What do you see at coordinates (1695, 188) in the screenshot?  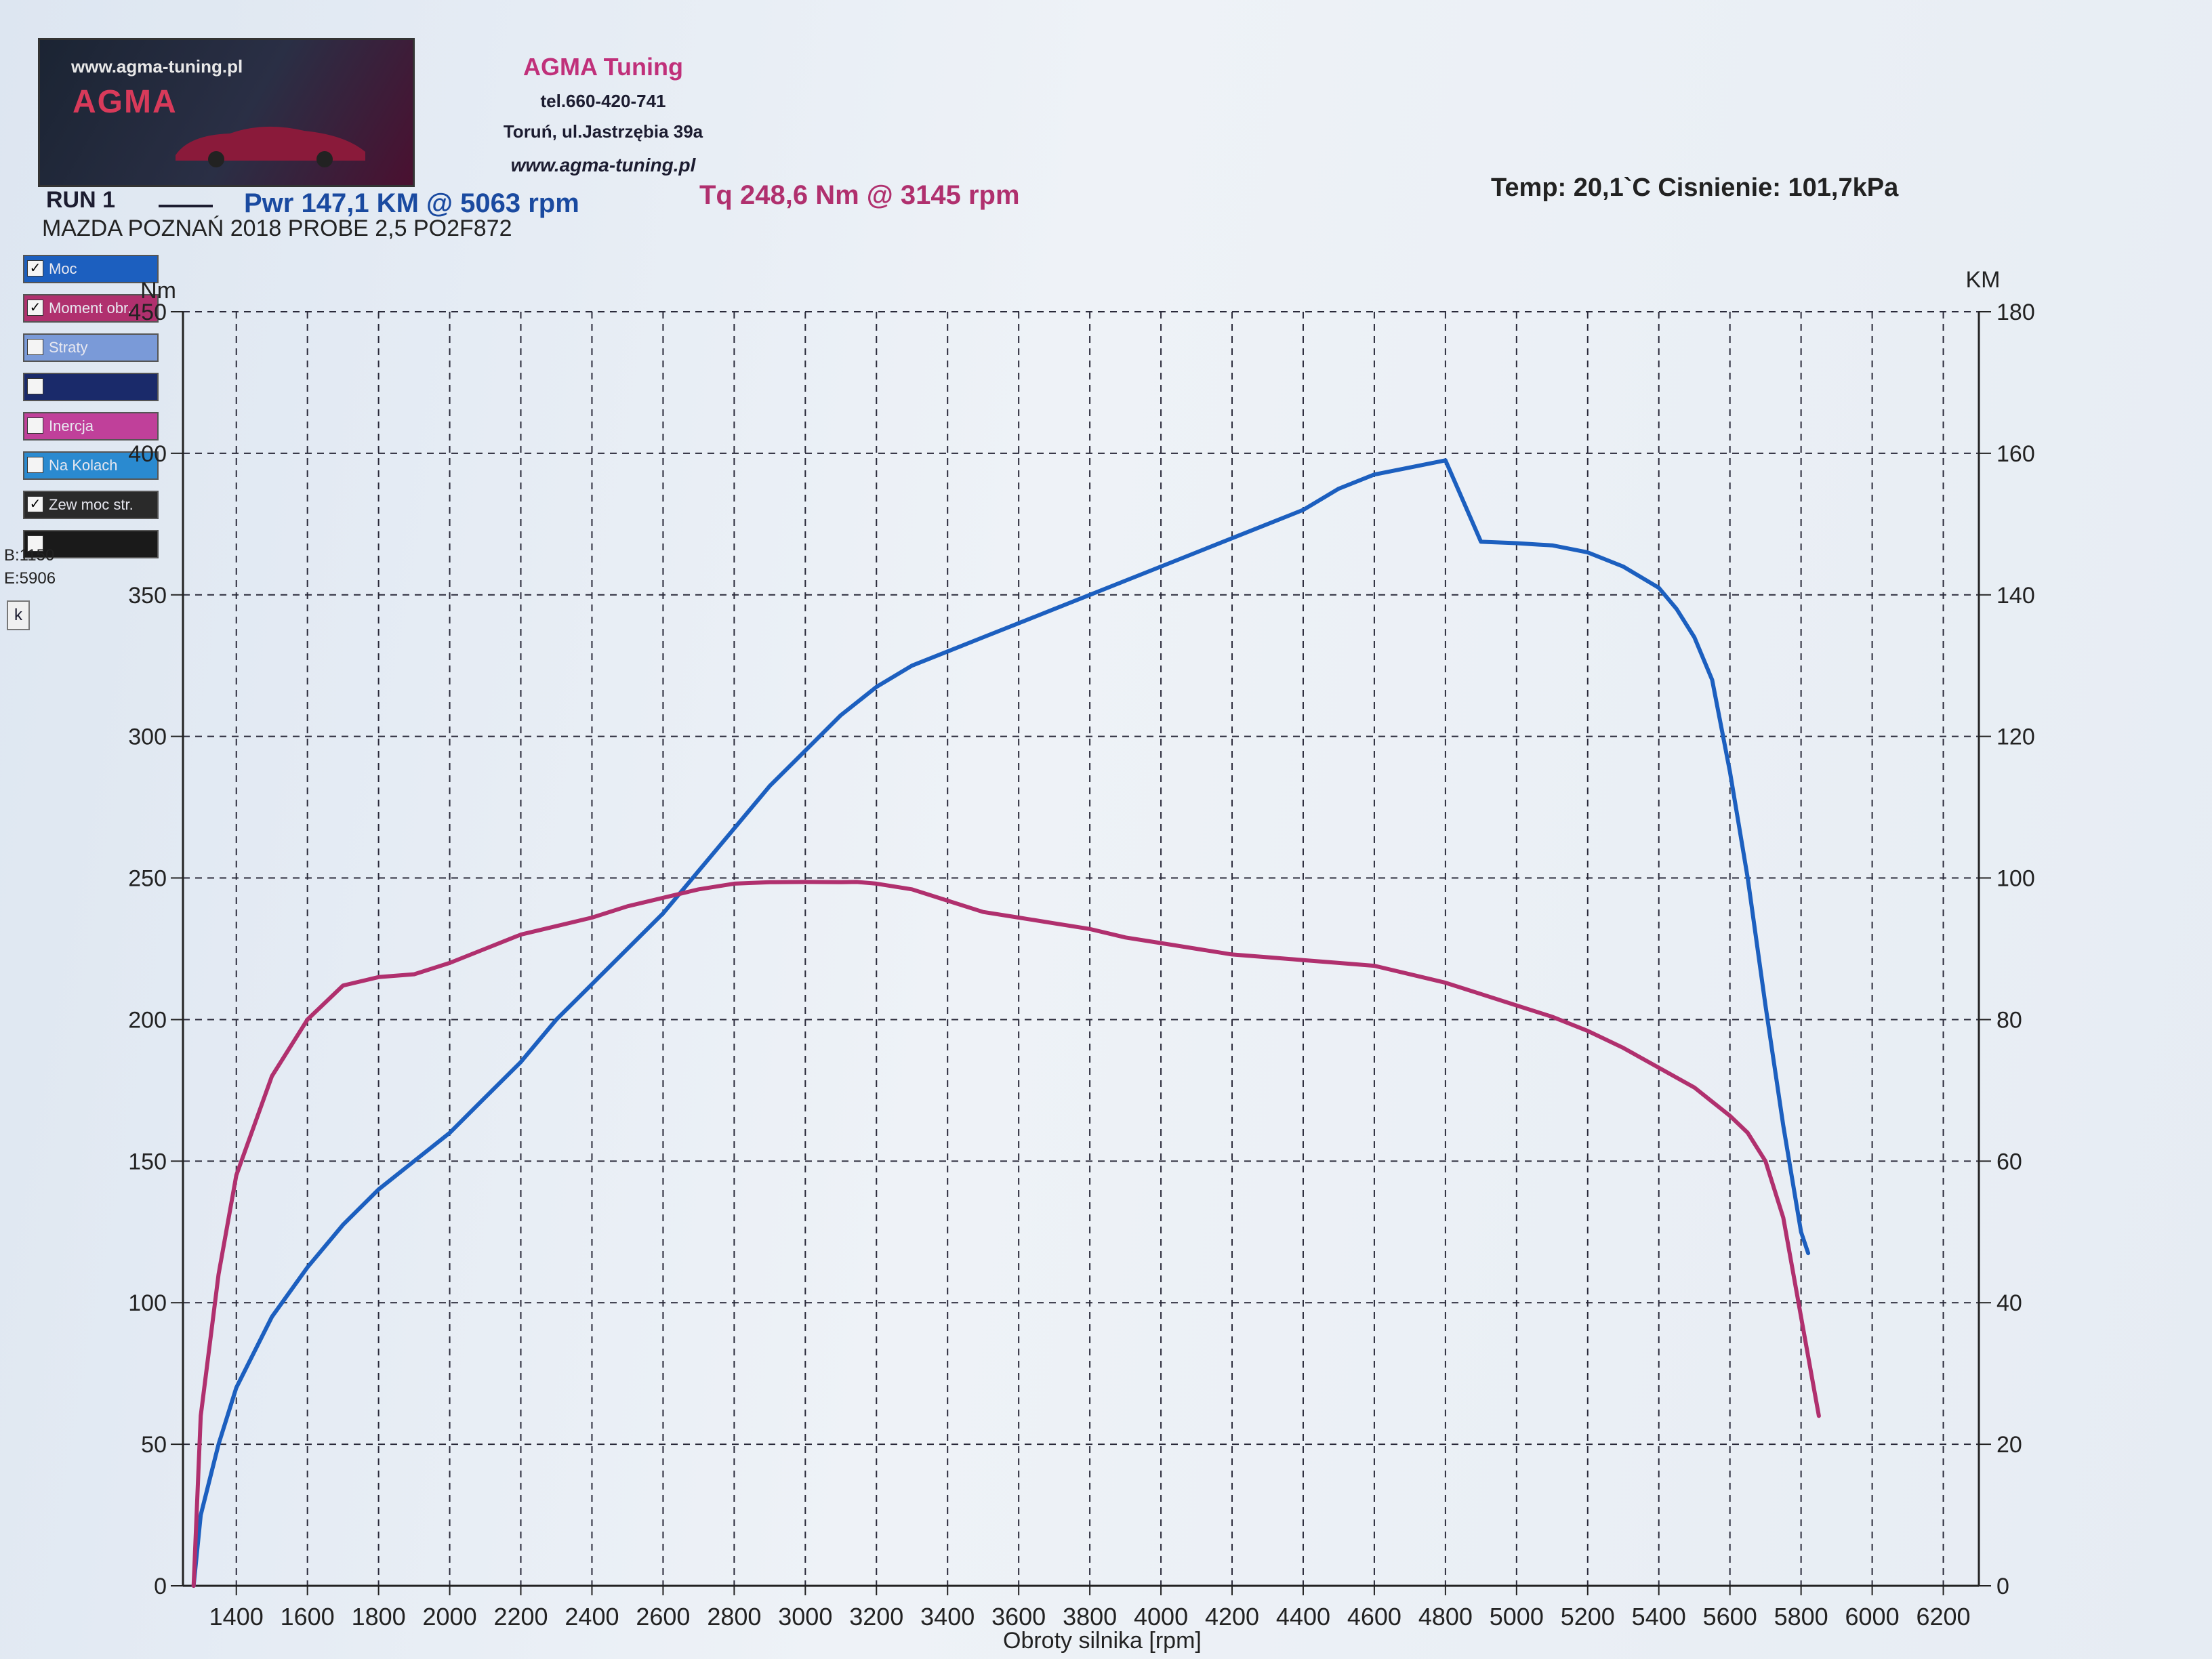 I see `environment-summary: Temp: 20,1`C Cisnienie: 101,7kPa` at bounding box center [1695, 188].